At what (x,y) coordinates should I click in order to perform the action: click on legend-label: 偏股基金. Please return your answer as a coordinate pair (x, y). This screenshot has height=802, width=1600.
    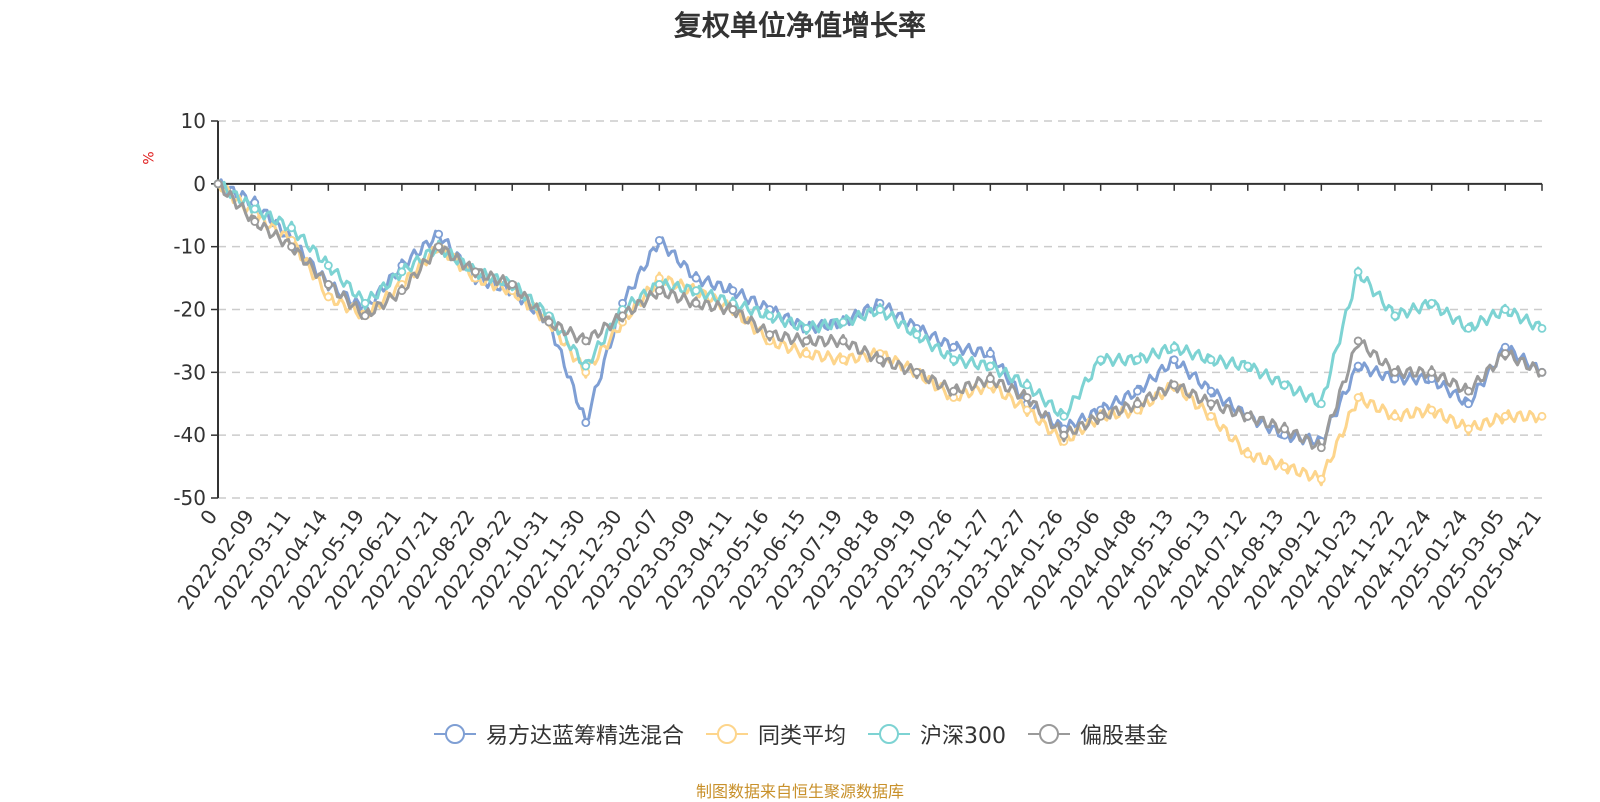
    Looking at the image, I should click on (1124, 736).